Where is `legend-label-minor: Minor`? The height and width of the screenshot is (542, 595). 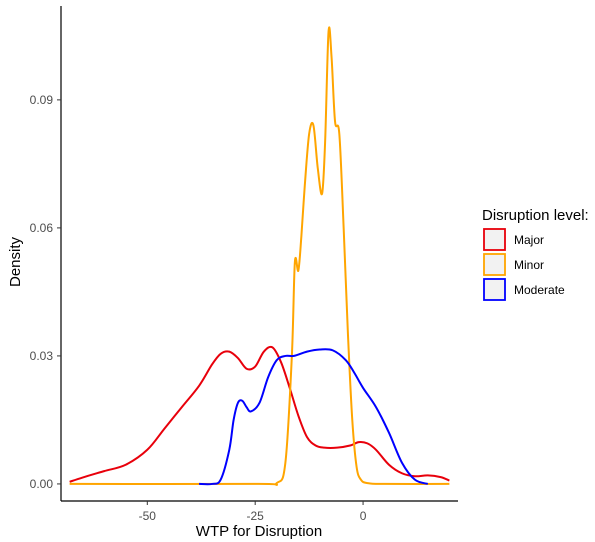 legend-label-minor: Minor is located at coordinates (529, 265).